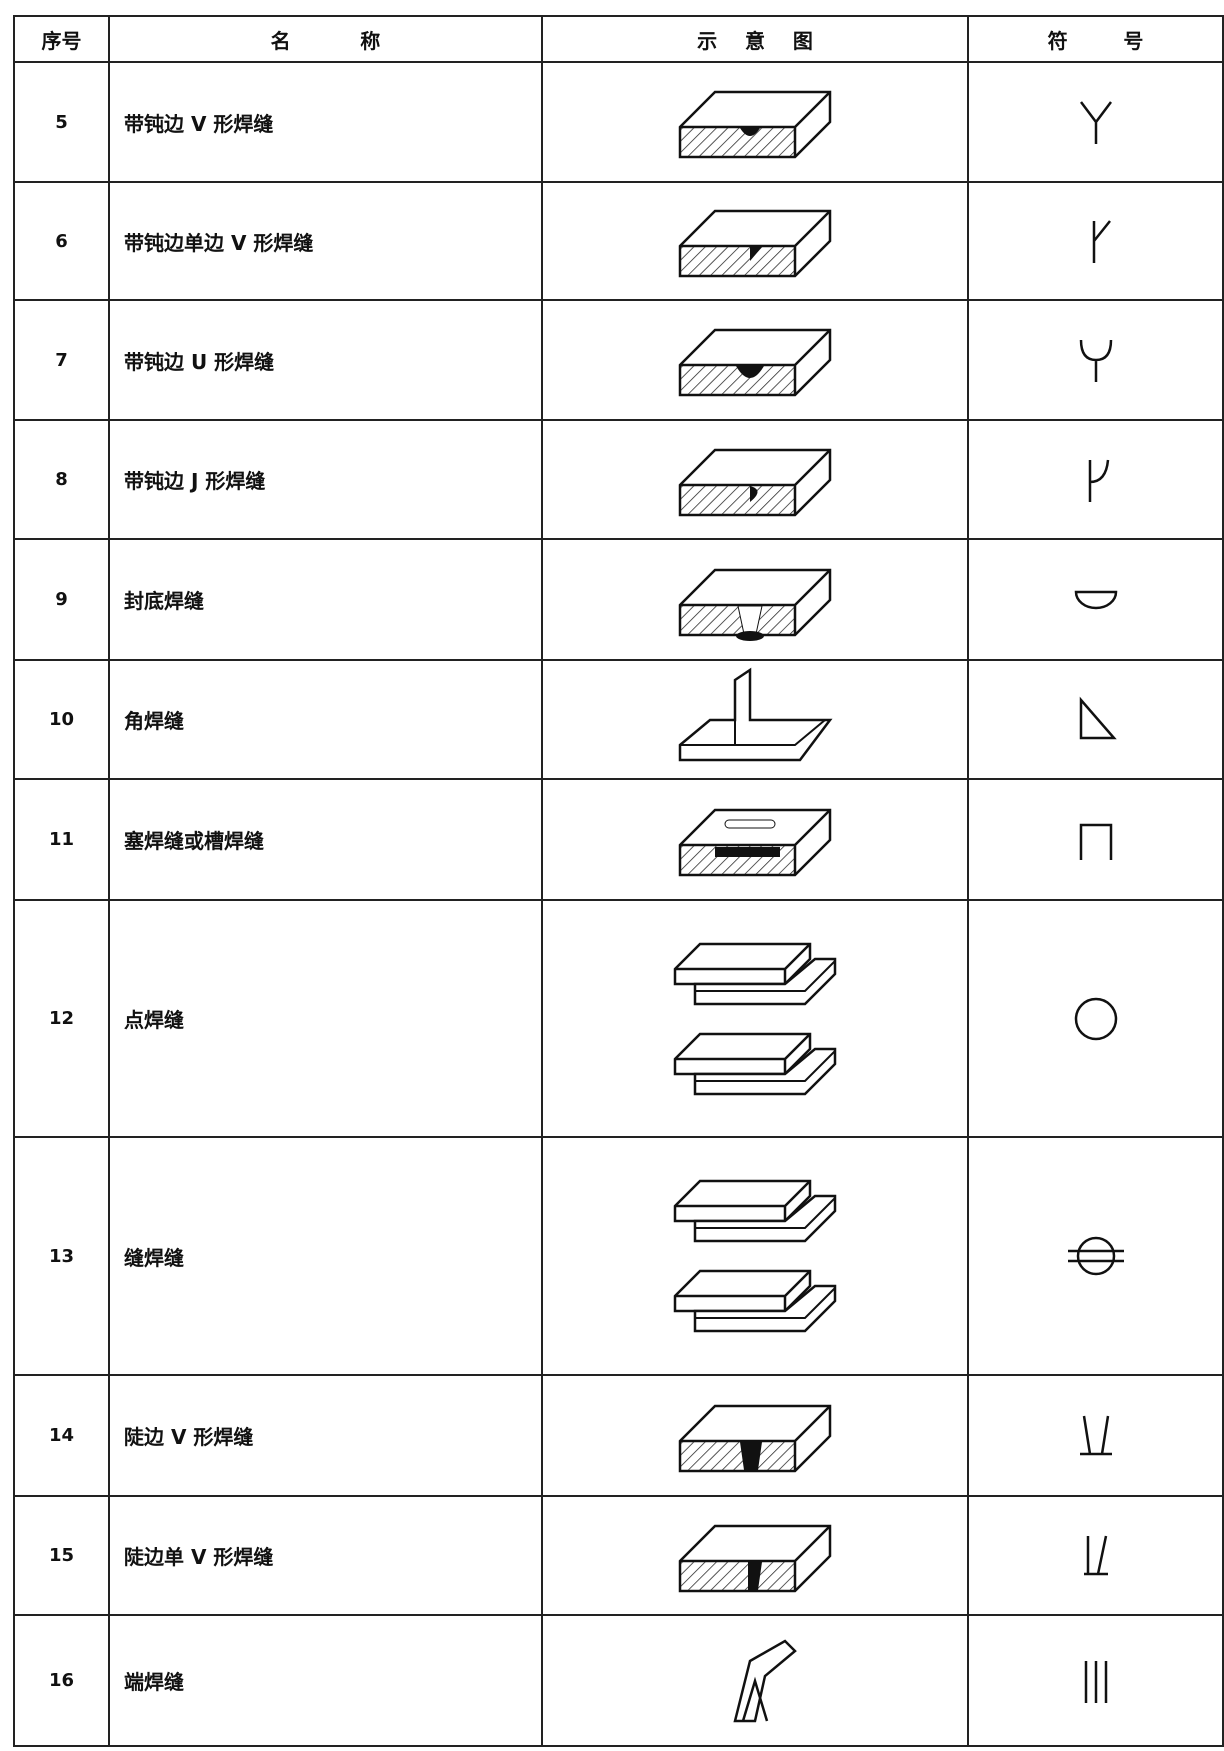 The image size is (1224, 1751). Describe the element at coordinates (755, 39) in the screenshot. I see `header-cell: 示 意 图` at that location.